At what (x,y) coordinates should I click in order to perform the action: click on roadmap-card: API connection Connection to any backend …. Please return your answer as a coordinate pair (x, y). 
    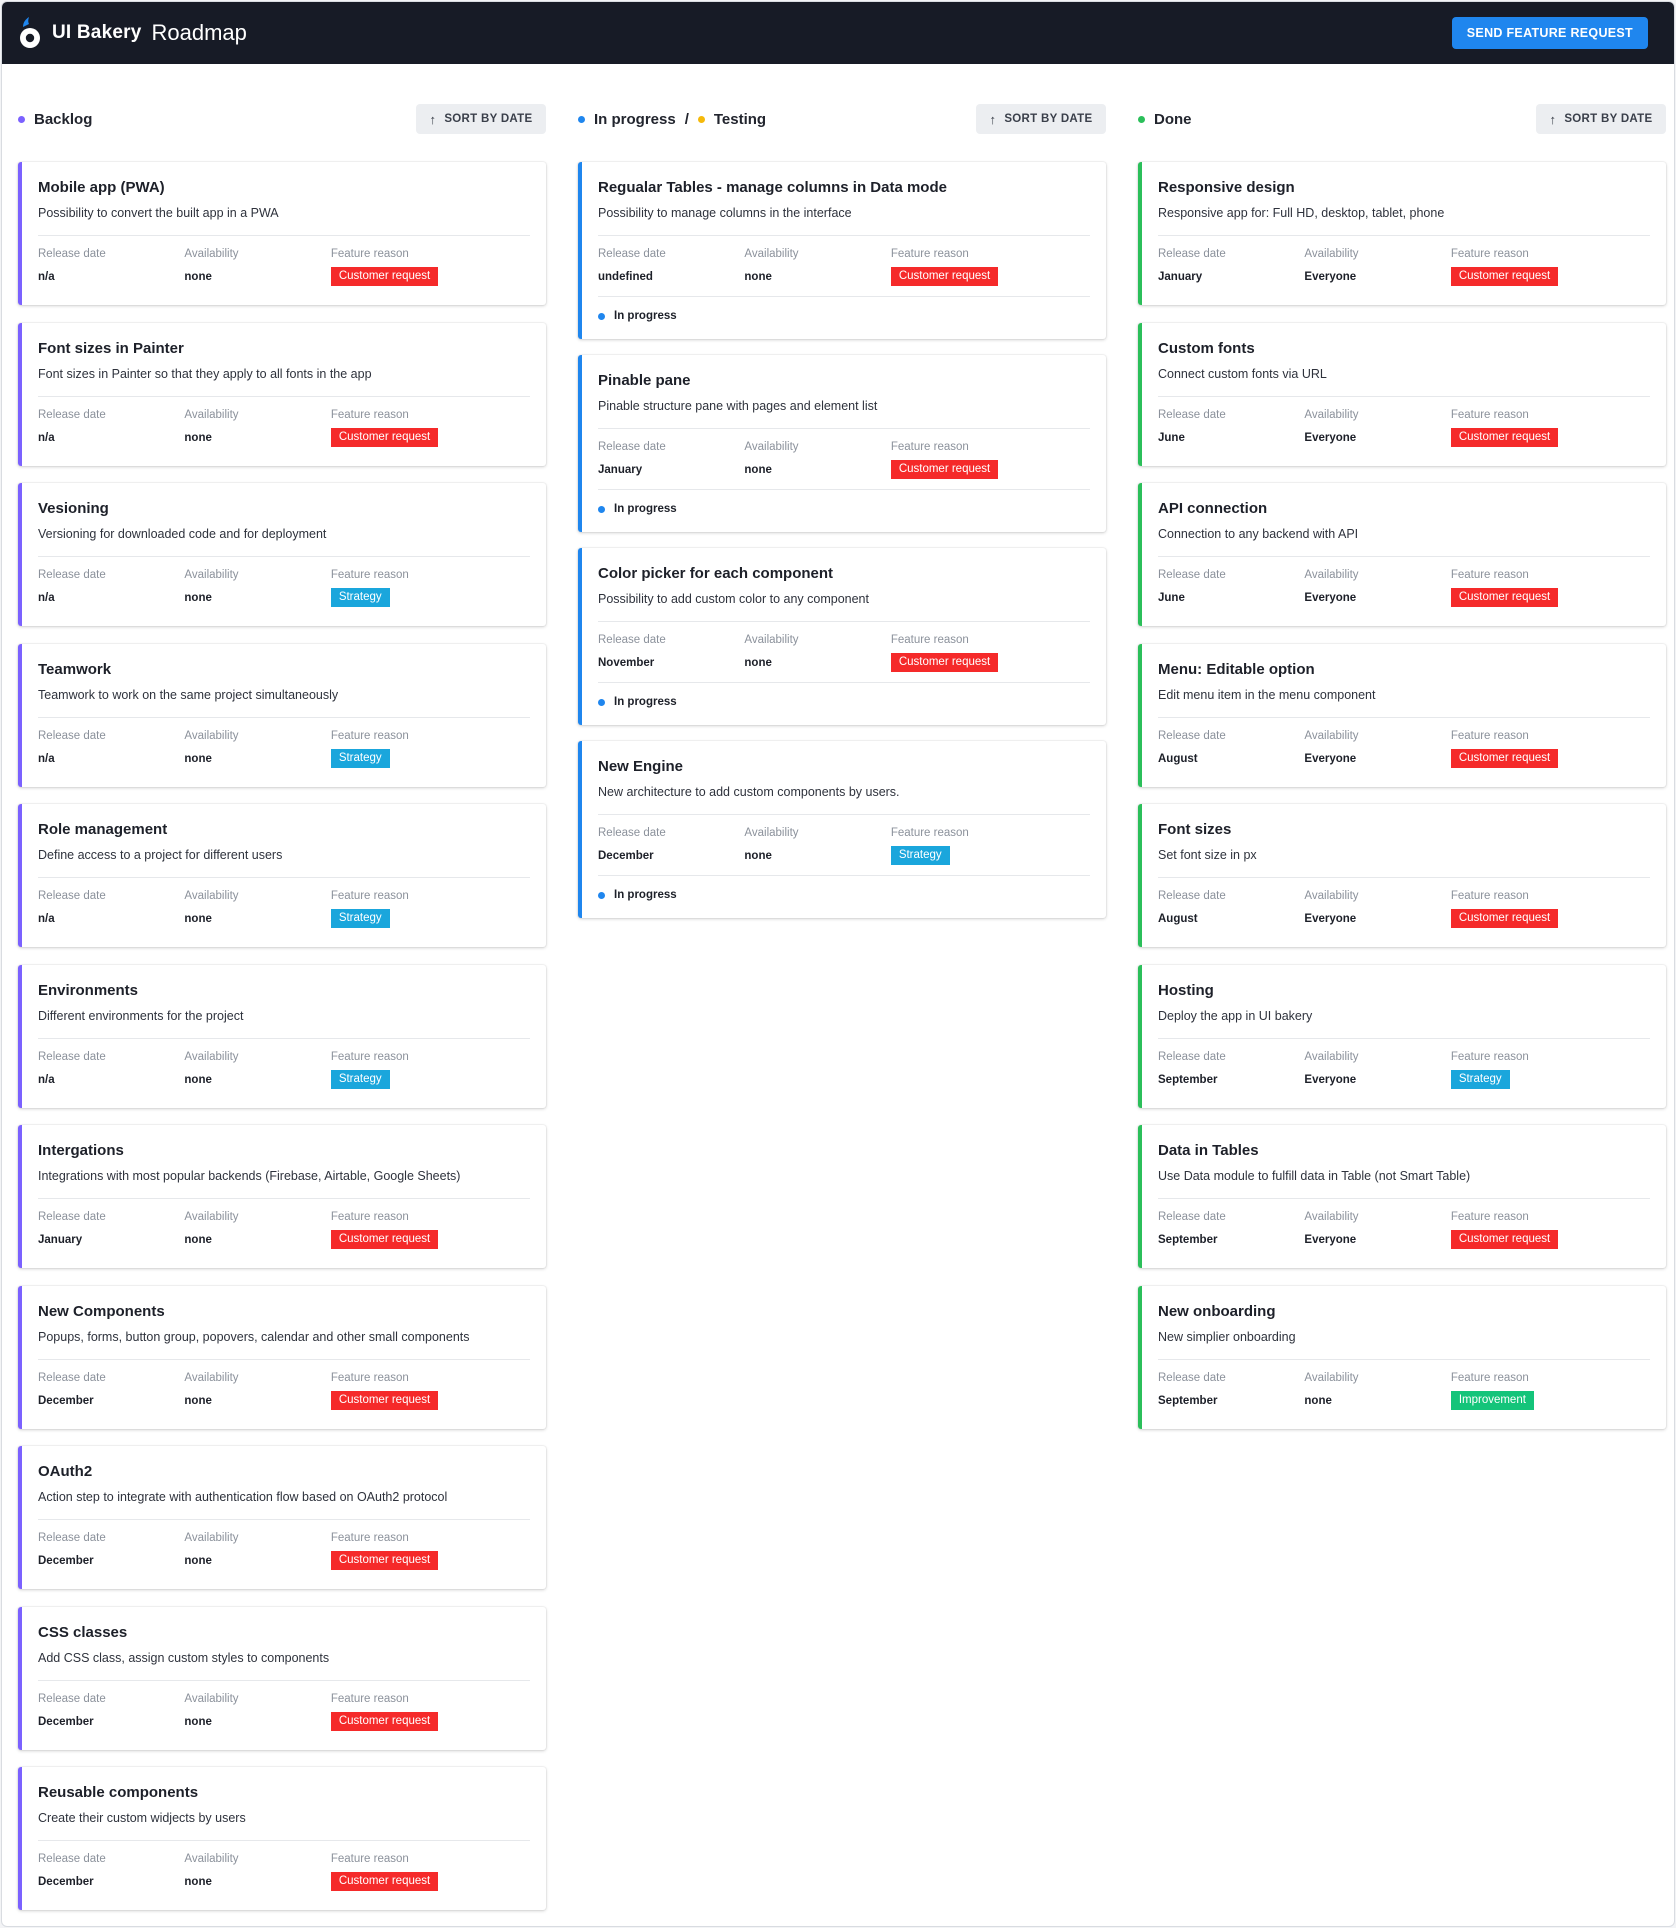
    Looking at the image, I should click on (1402, 554).